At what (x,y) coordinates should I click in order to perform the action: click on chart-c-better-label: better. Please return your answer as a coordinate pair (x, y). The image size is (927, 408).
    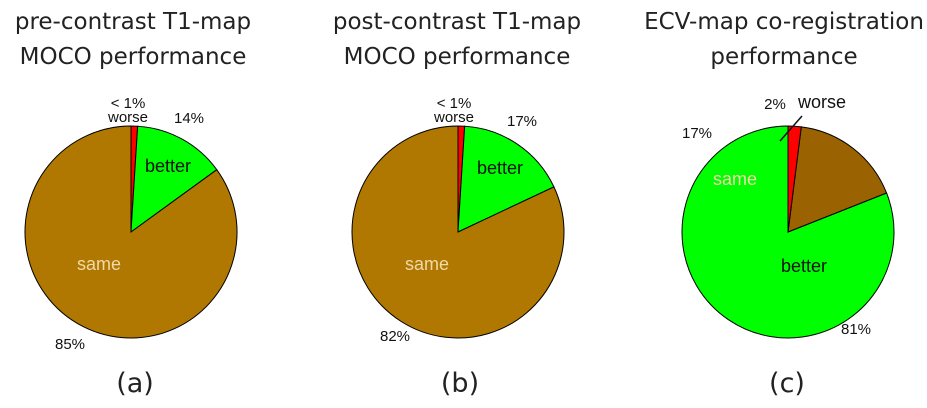
    Looking at the image, I should click on (804, 266).